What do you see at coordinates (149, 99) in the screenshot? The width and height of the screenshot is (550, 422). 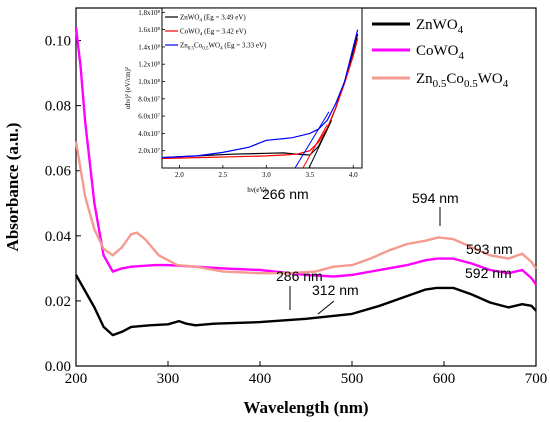 I see `inset-y-tick-label: 8.0x10⁷` at bounding box center [149, 99].